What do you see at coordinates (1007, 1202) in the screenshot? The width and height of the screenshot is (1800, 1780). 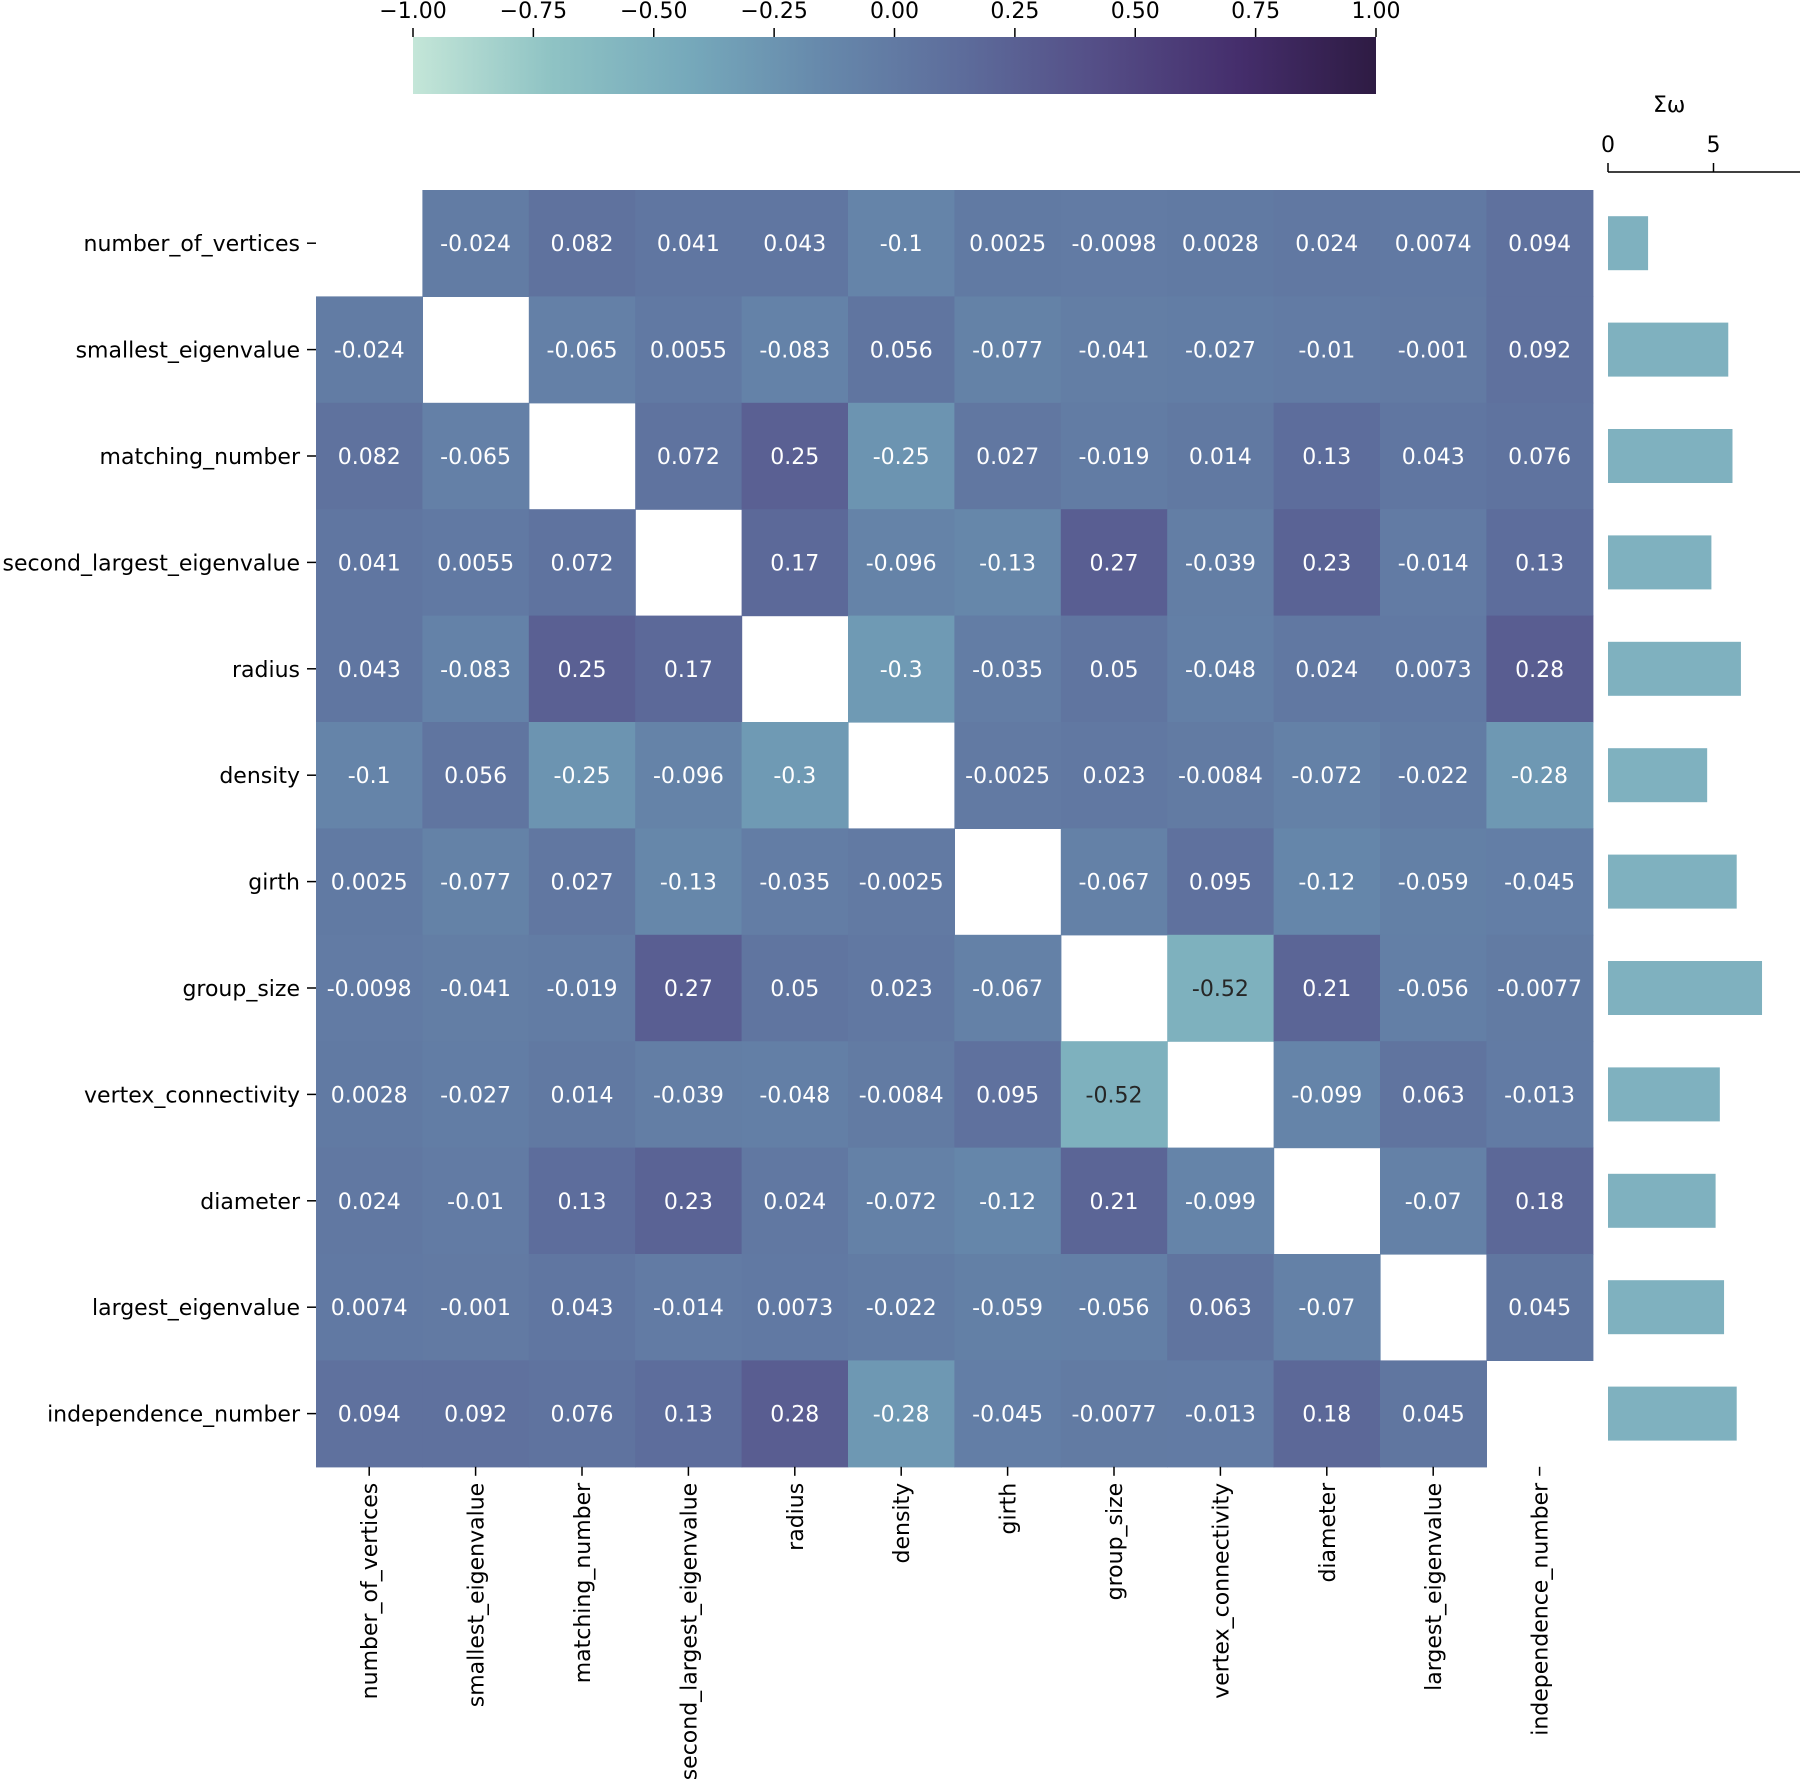 I see `heatmap-cell-label: -0.12` at bounding box center [1007, 1202].